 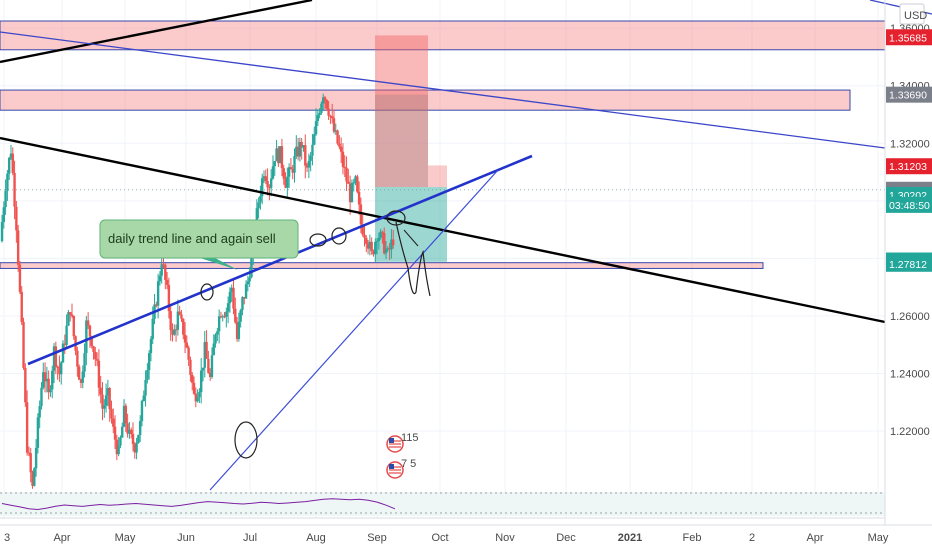 What do you see at coordinates (156, 32) in the screenshot?
I see `black-trendline-upper` at bounding box center [156, 32].